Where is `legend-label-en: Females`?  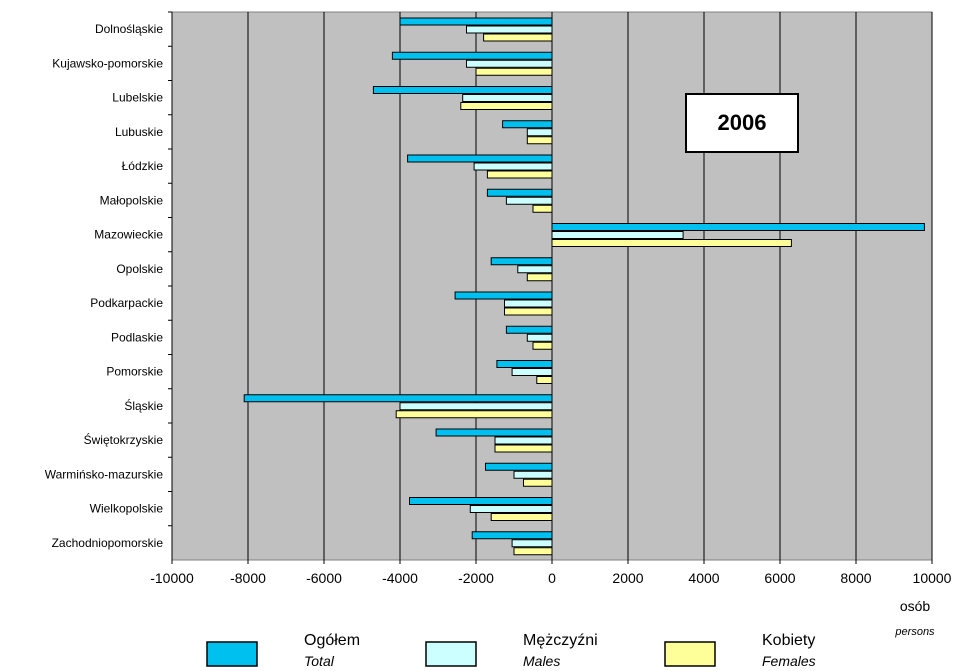
legend-label-en: Females is located at coordinates (789, 661).